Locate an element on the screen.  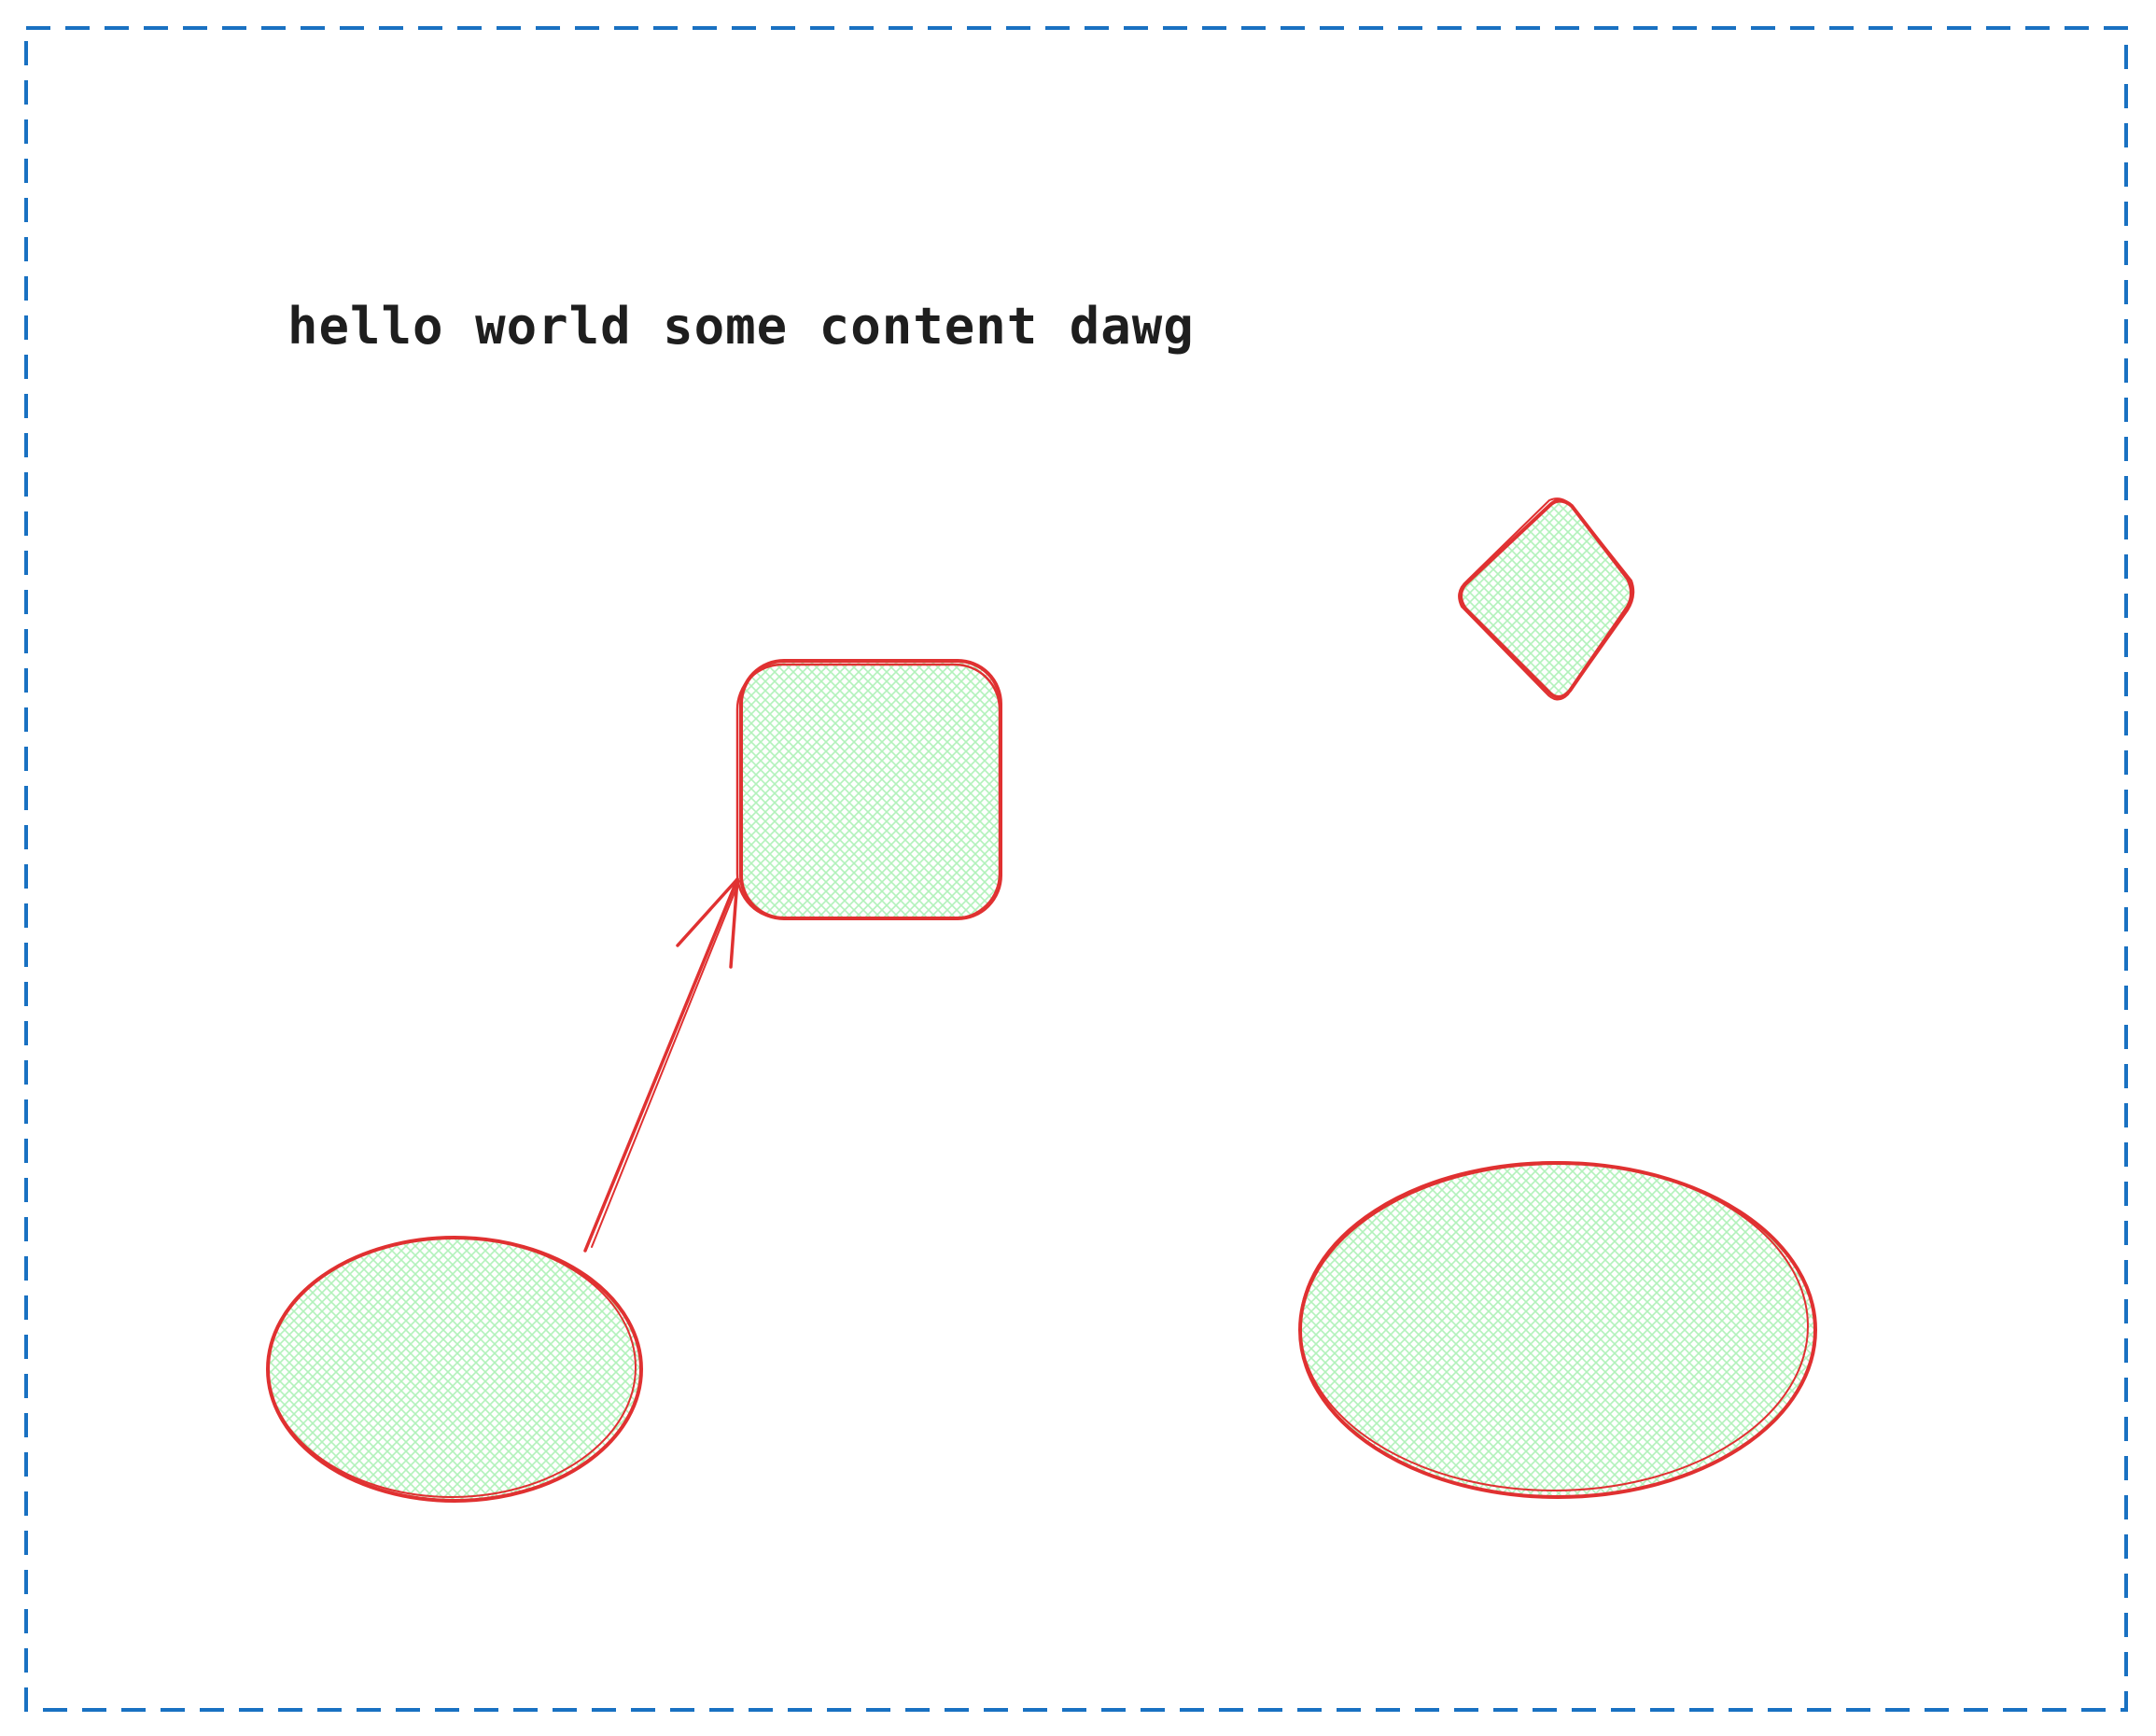
text-label: hello world some content dawg is located at coordinates (741, 326).